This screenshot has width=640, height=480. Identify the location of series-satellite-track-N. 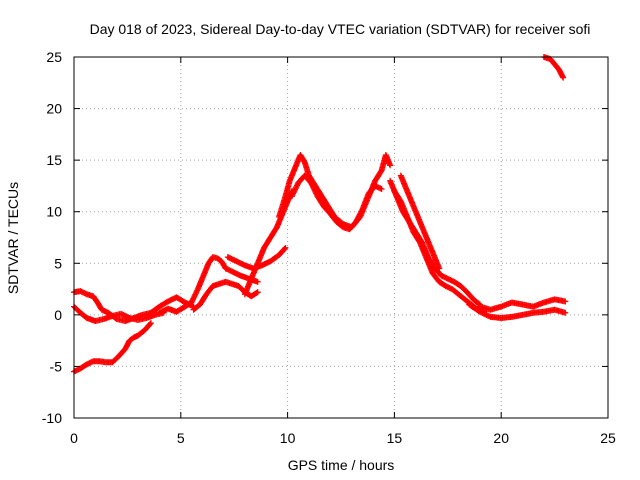
(522, 304).